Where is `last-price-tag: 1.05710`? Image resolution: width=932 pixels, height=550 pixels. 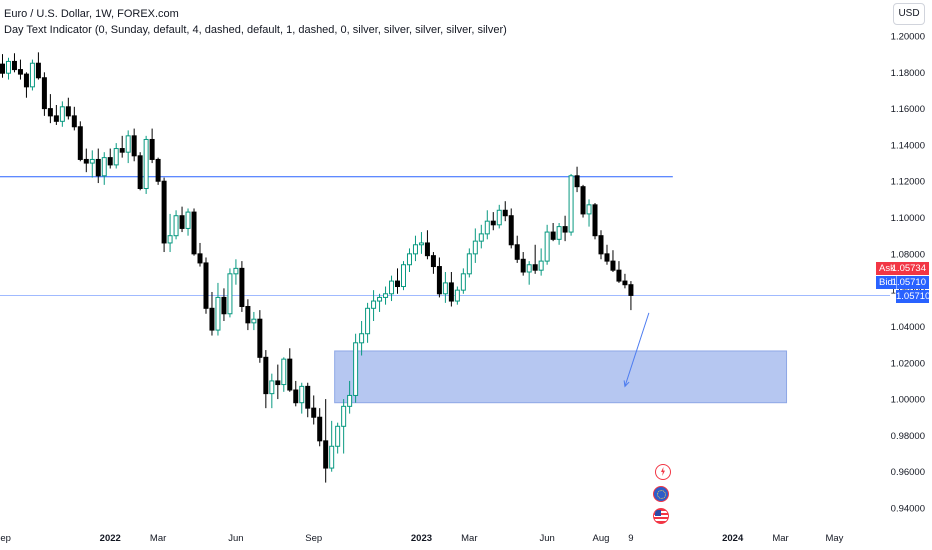
last-price-tag: 1.05710 is located at coordinates (913, 296).